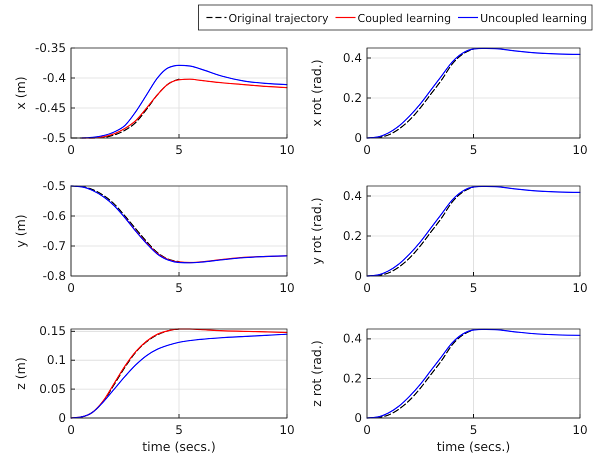 This screenshot has width=597, height=461. Describe the element at coordinates (20, 231) in the screenshot. I see `y-axis-title: y (m)` at that location.